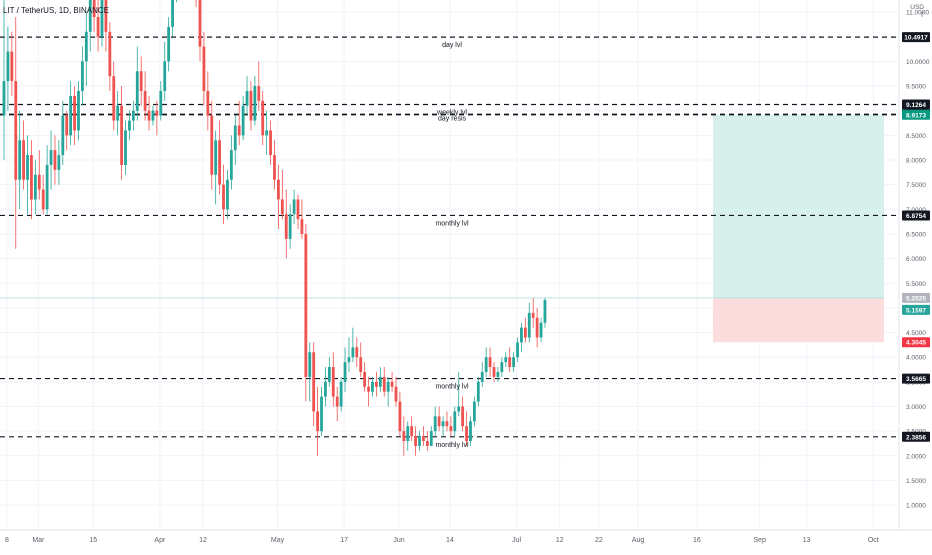 The width and height of the screenshot is (932, 555). Describe the element at coordinates (916, 456) in the screenshot. I see `price-tick-label: 2.0000` at that location.